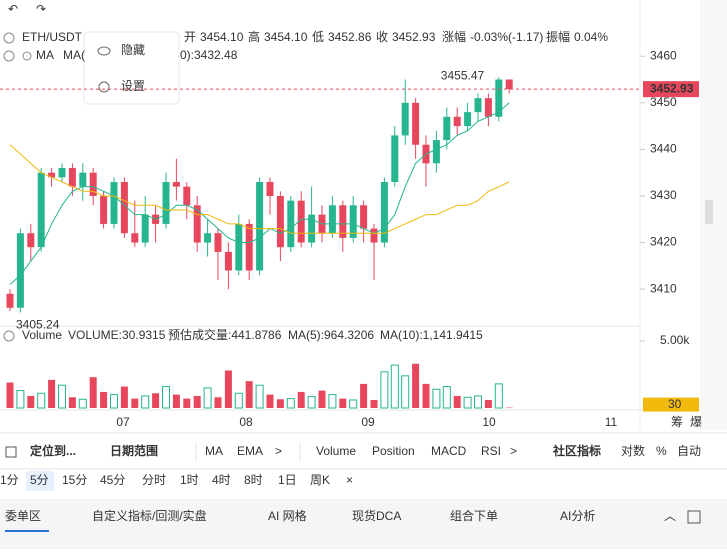  Describe the element at coordinates (382, 37) in the screenshot. I see `ohlc-close-label: 收` at that location.